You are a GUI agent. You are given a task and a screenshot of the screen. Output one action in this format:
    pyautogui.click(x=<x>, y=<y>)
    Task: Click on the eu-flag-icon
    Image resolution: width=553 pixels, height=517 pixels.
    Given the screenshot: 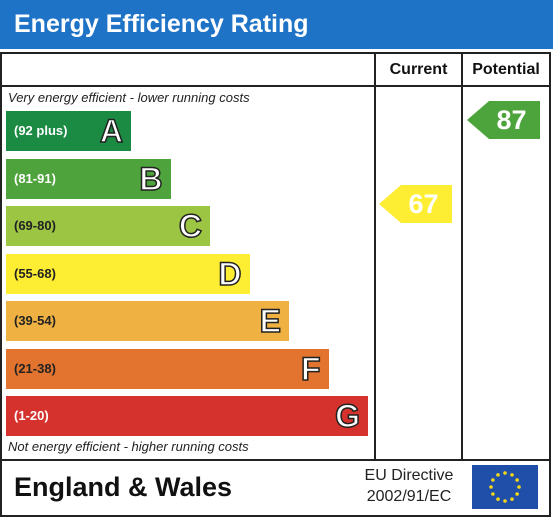 What is the action you would take?
    pyautogui.click(x=505, y=487)
    